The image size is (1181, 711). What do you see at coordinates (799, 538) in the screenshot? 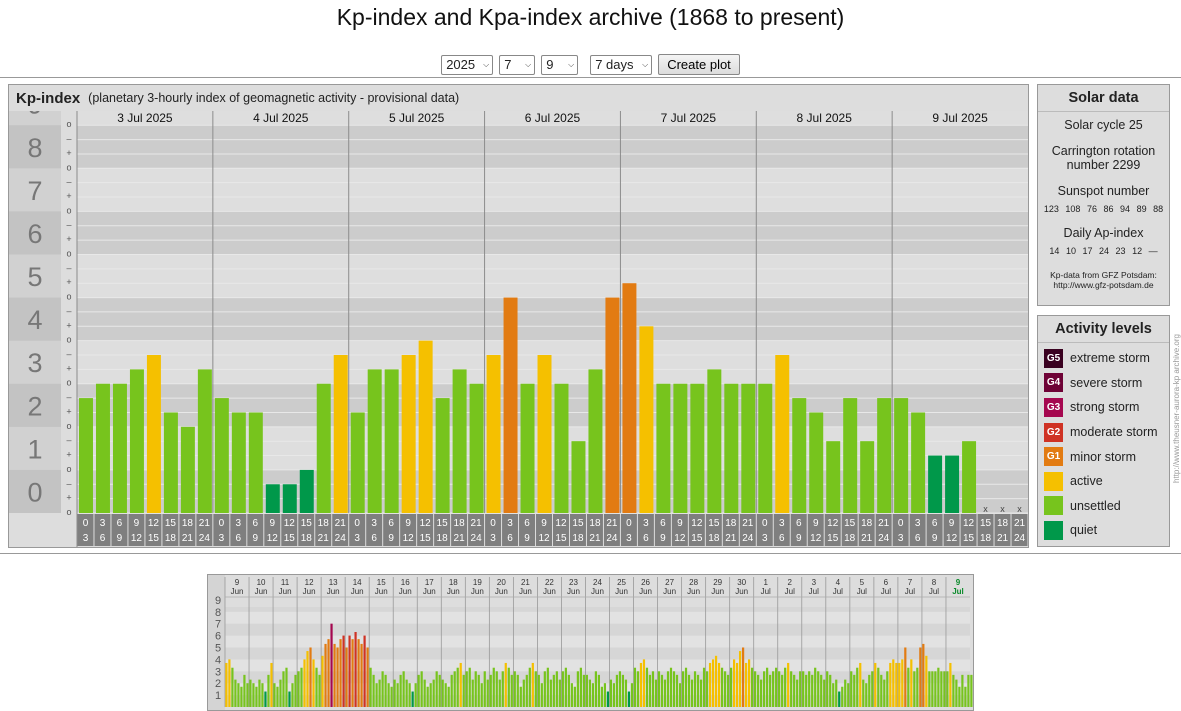
I see `interval-end-label: 9` at bounding box center [799, 538].